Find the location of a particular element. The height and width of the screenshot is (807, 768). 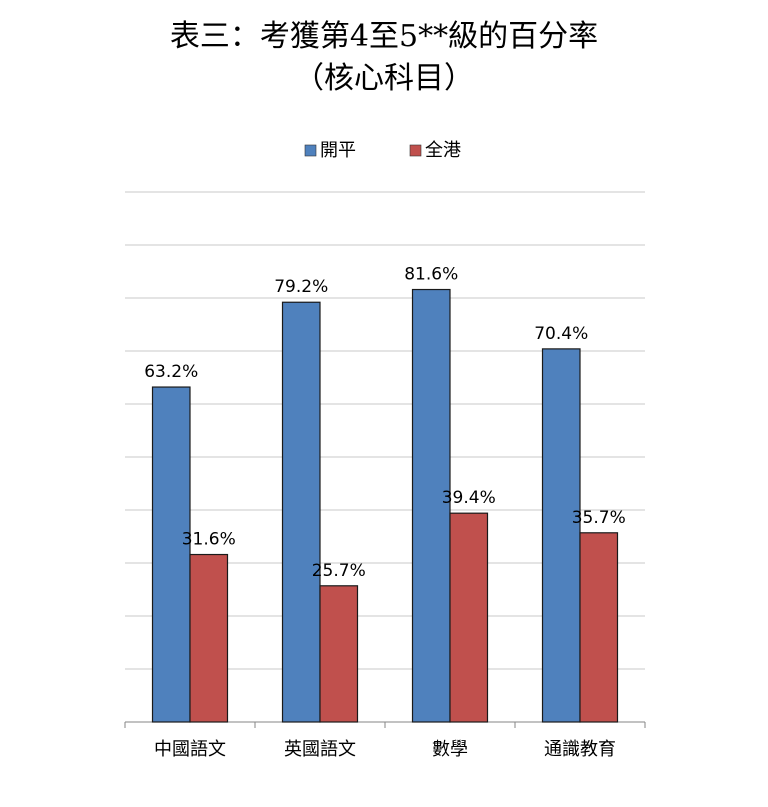

value-label: 81.6% is located at coordinates (431, 275).